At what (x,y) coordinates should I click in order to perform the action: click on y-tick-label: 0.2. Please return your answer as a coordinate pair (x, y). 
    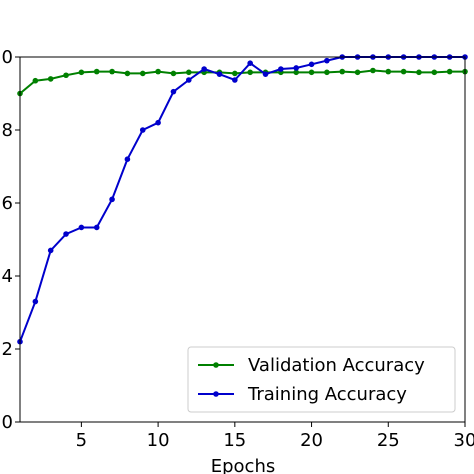
    Looking at the image, I should click on (6, 349).